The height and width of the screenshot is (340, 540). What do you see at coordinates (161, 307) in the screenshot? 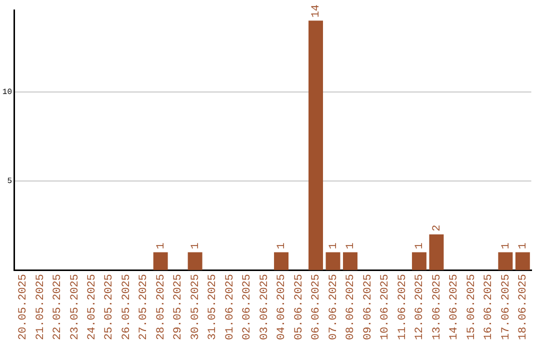
I see `x-tick-label: 28.05.2025` at bounding box center [161, 307].